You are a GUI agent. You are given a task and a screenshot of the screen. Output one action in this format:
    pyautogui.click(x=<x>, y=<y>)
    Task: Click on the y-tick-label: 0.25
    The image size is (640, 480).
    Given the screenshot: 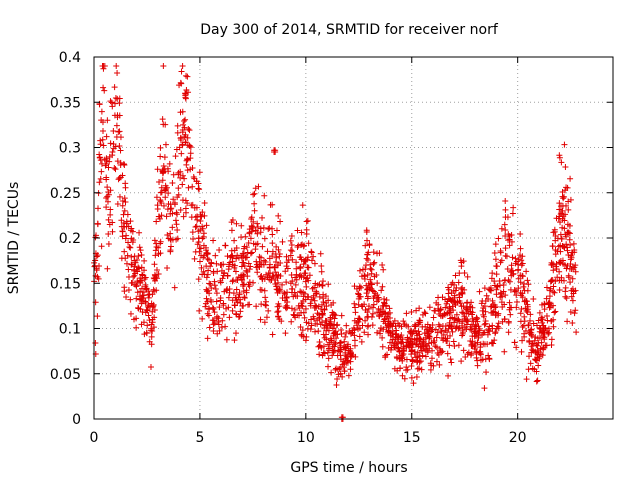 What is the action you would take?
    pyautogui.click(x=65, y=194)
    